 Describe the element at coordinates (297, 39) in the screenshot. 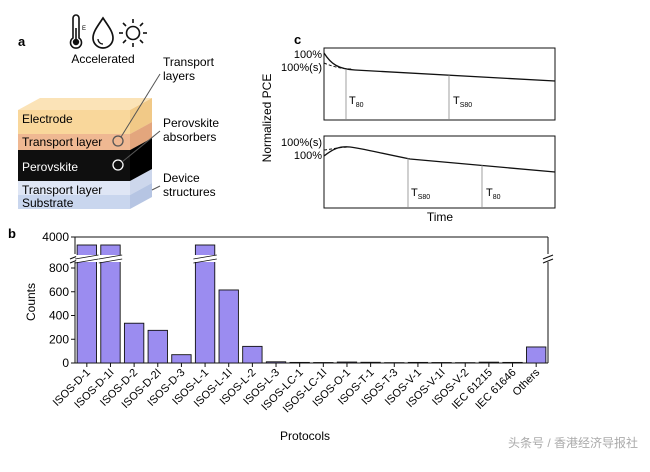

I see `panel-label-c: c` at that location.